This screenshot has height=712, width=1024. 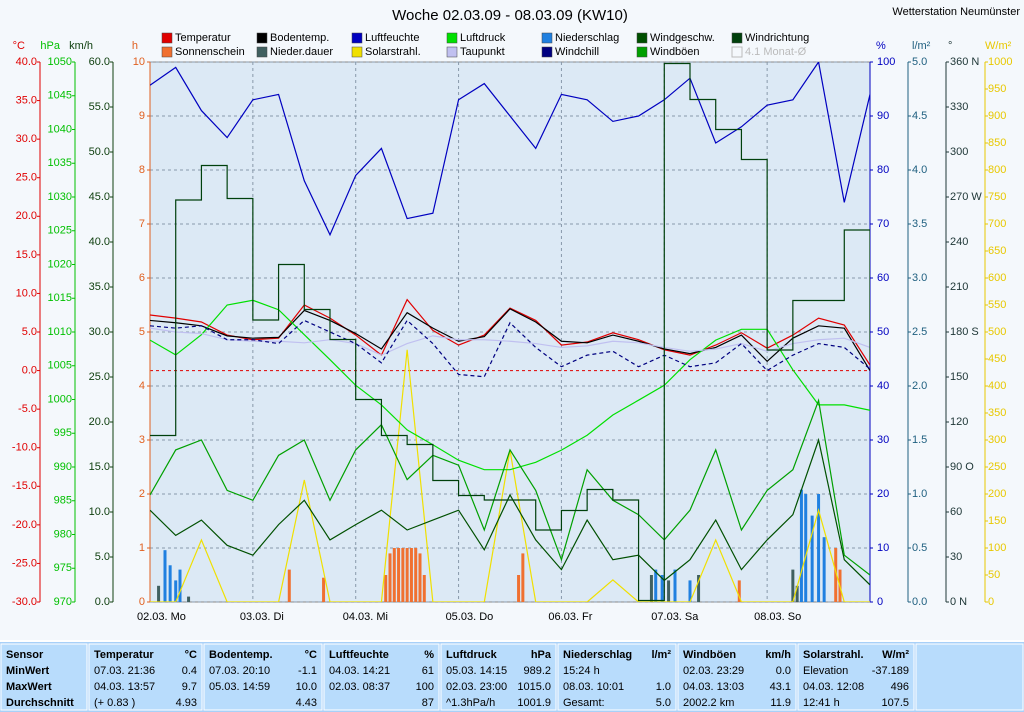 I want to click on legend-label: Solarstrahl., so click(x=393, y=52).